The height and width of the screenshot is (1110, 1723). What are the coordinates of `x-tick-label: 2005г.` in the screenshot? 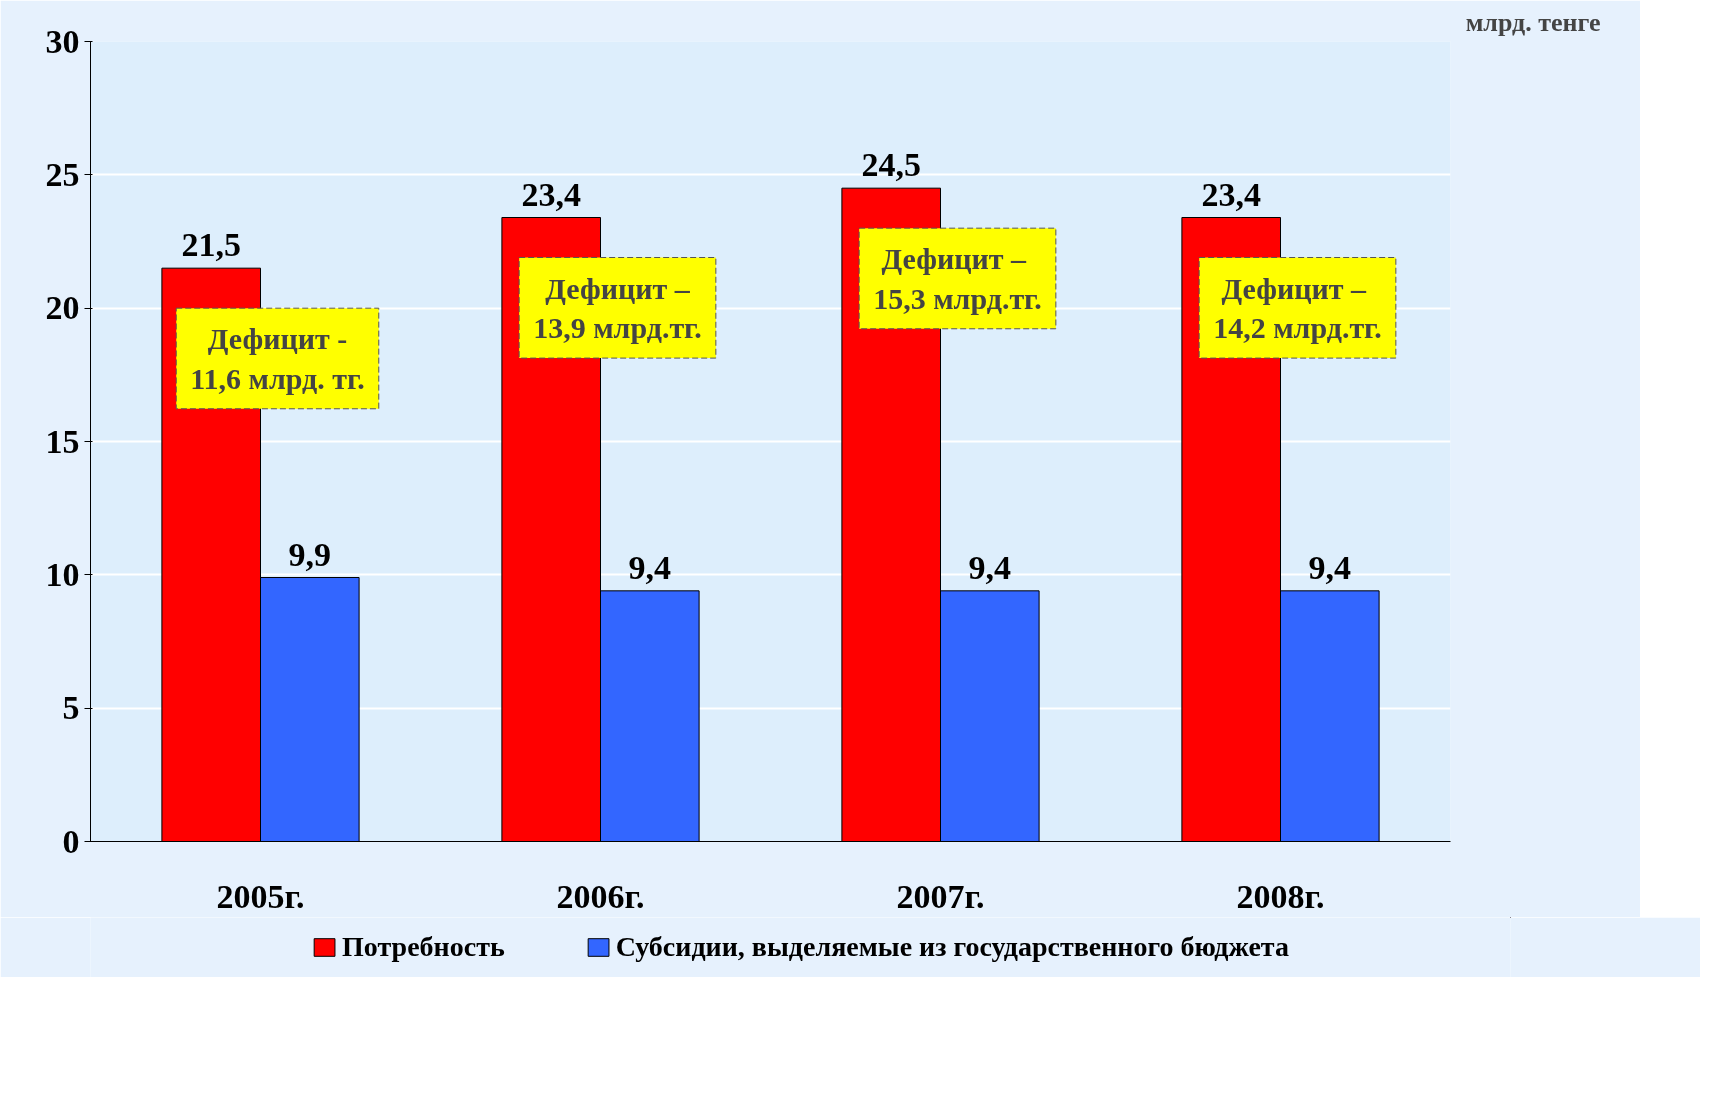 It's located at (260, 896).